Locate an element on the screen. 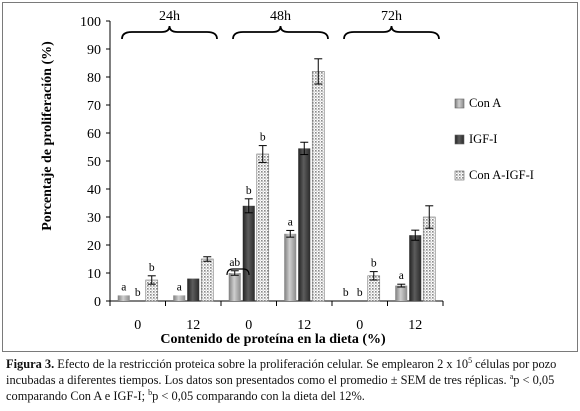  legend-label: IGF-I is located at coordinates (483, 139).